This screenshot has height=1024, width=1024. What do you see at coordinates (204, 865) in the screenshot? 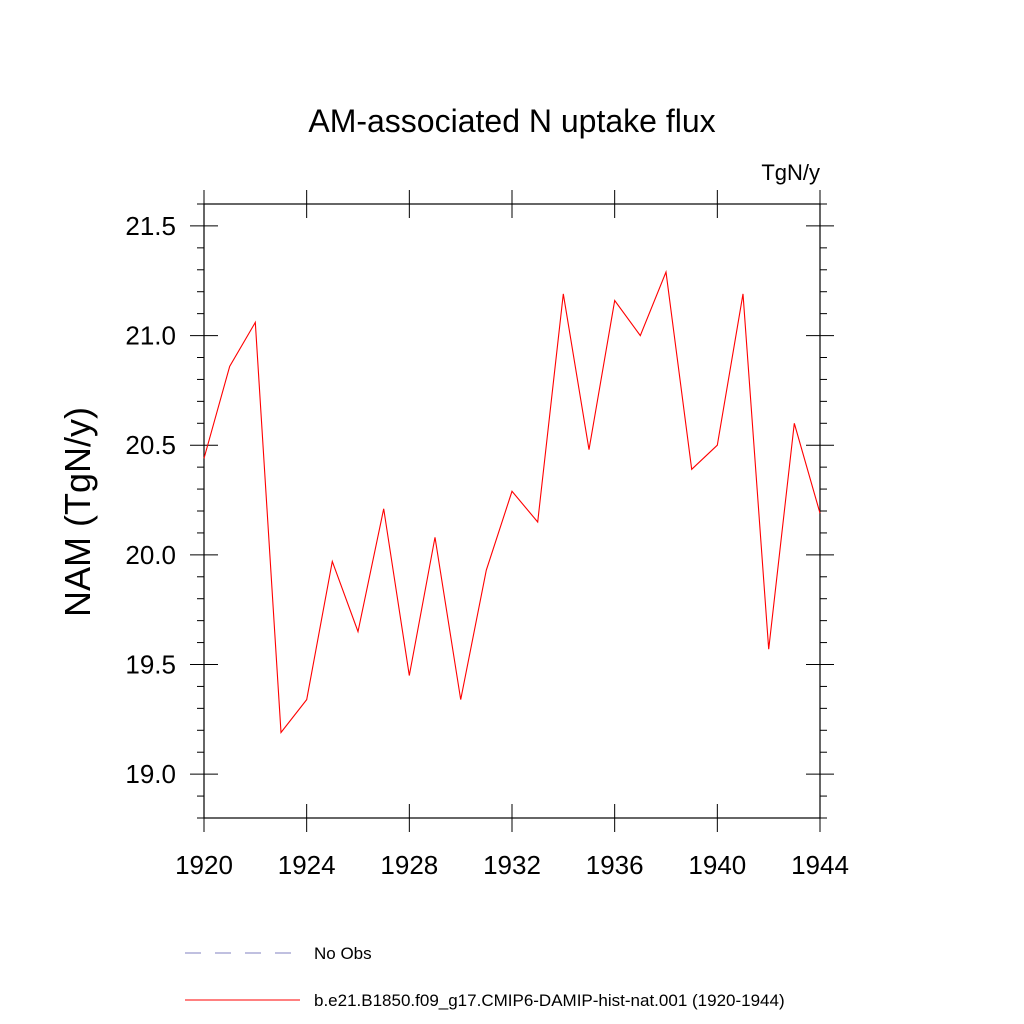
I see `x-tick-label: 1920` at bounding box center [204, 865].